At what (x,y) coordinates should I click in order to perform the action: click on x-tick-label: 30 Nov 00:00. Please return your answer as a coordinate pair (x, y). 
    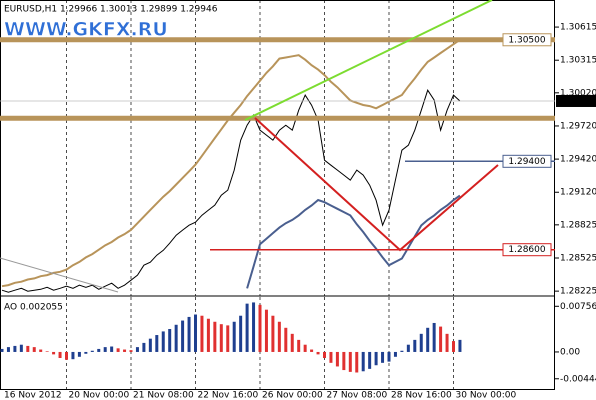
    Looking at the image, I should click on (486, 395).